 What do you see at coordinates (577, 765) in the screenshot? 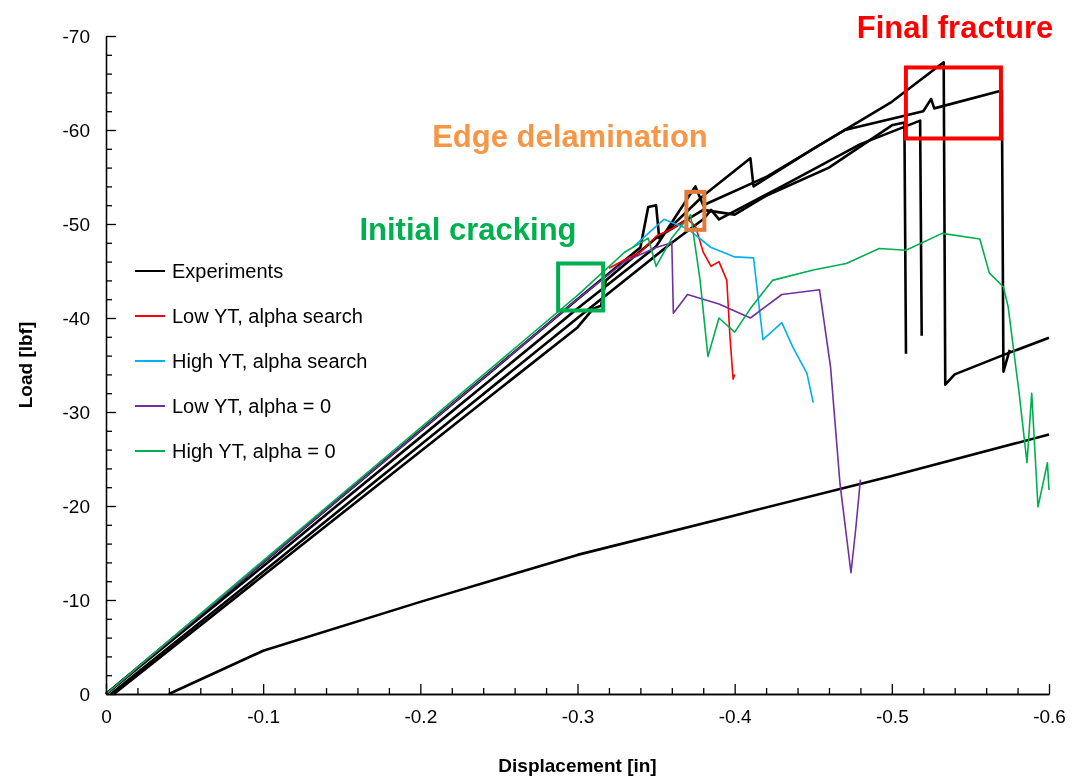
I see `x-axis-title: Displacement [in]` at bounding box center [577, 765].